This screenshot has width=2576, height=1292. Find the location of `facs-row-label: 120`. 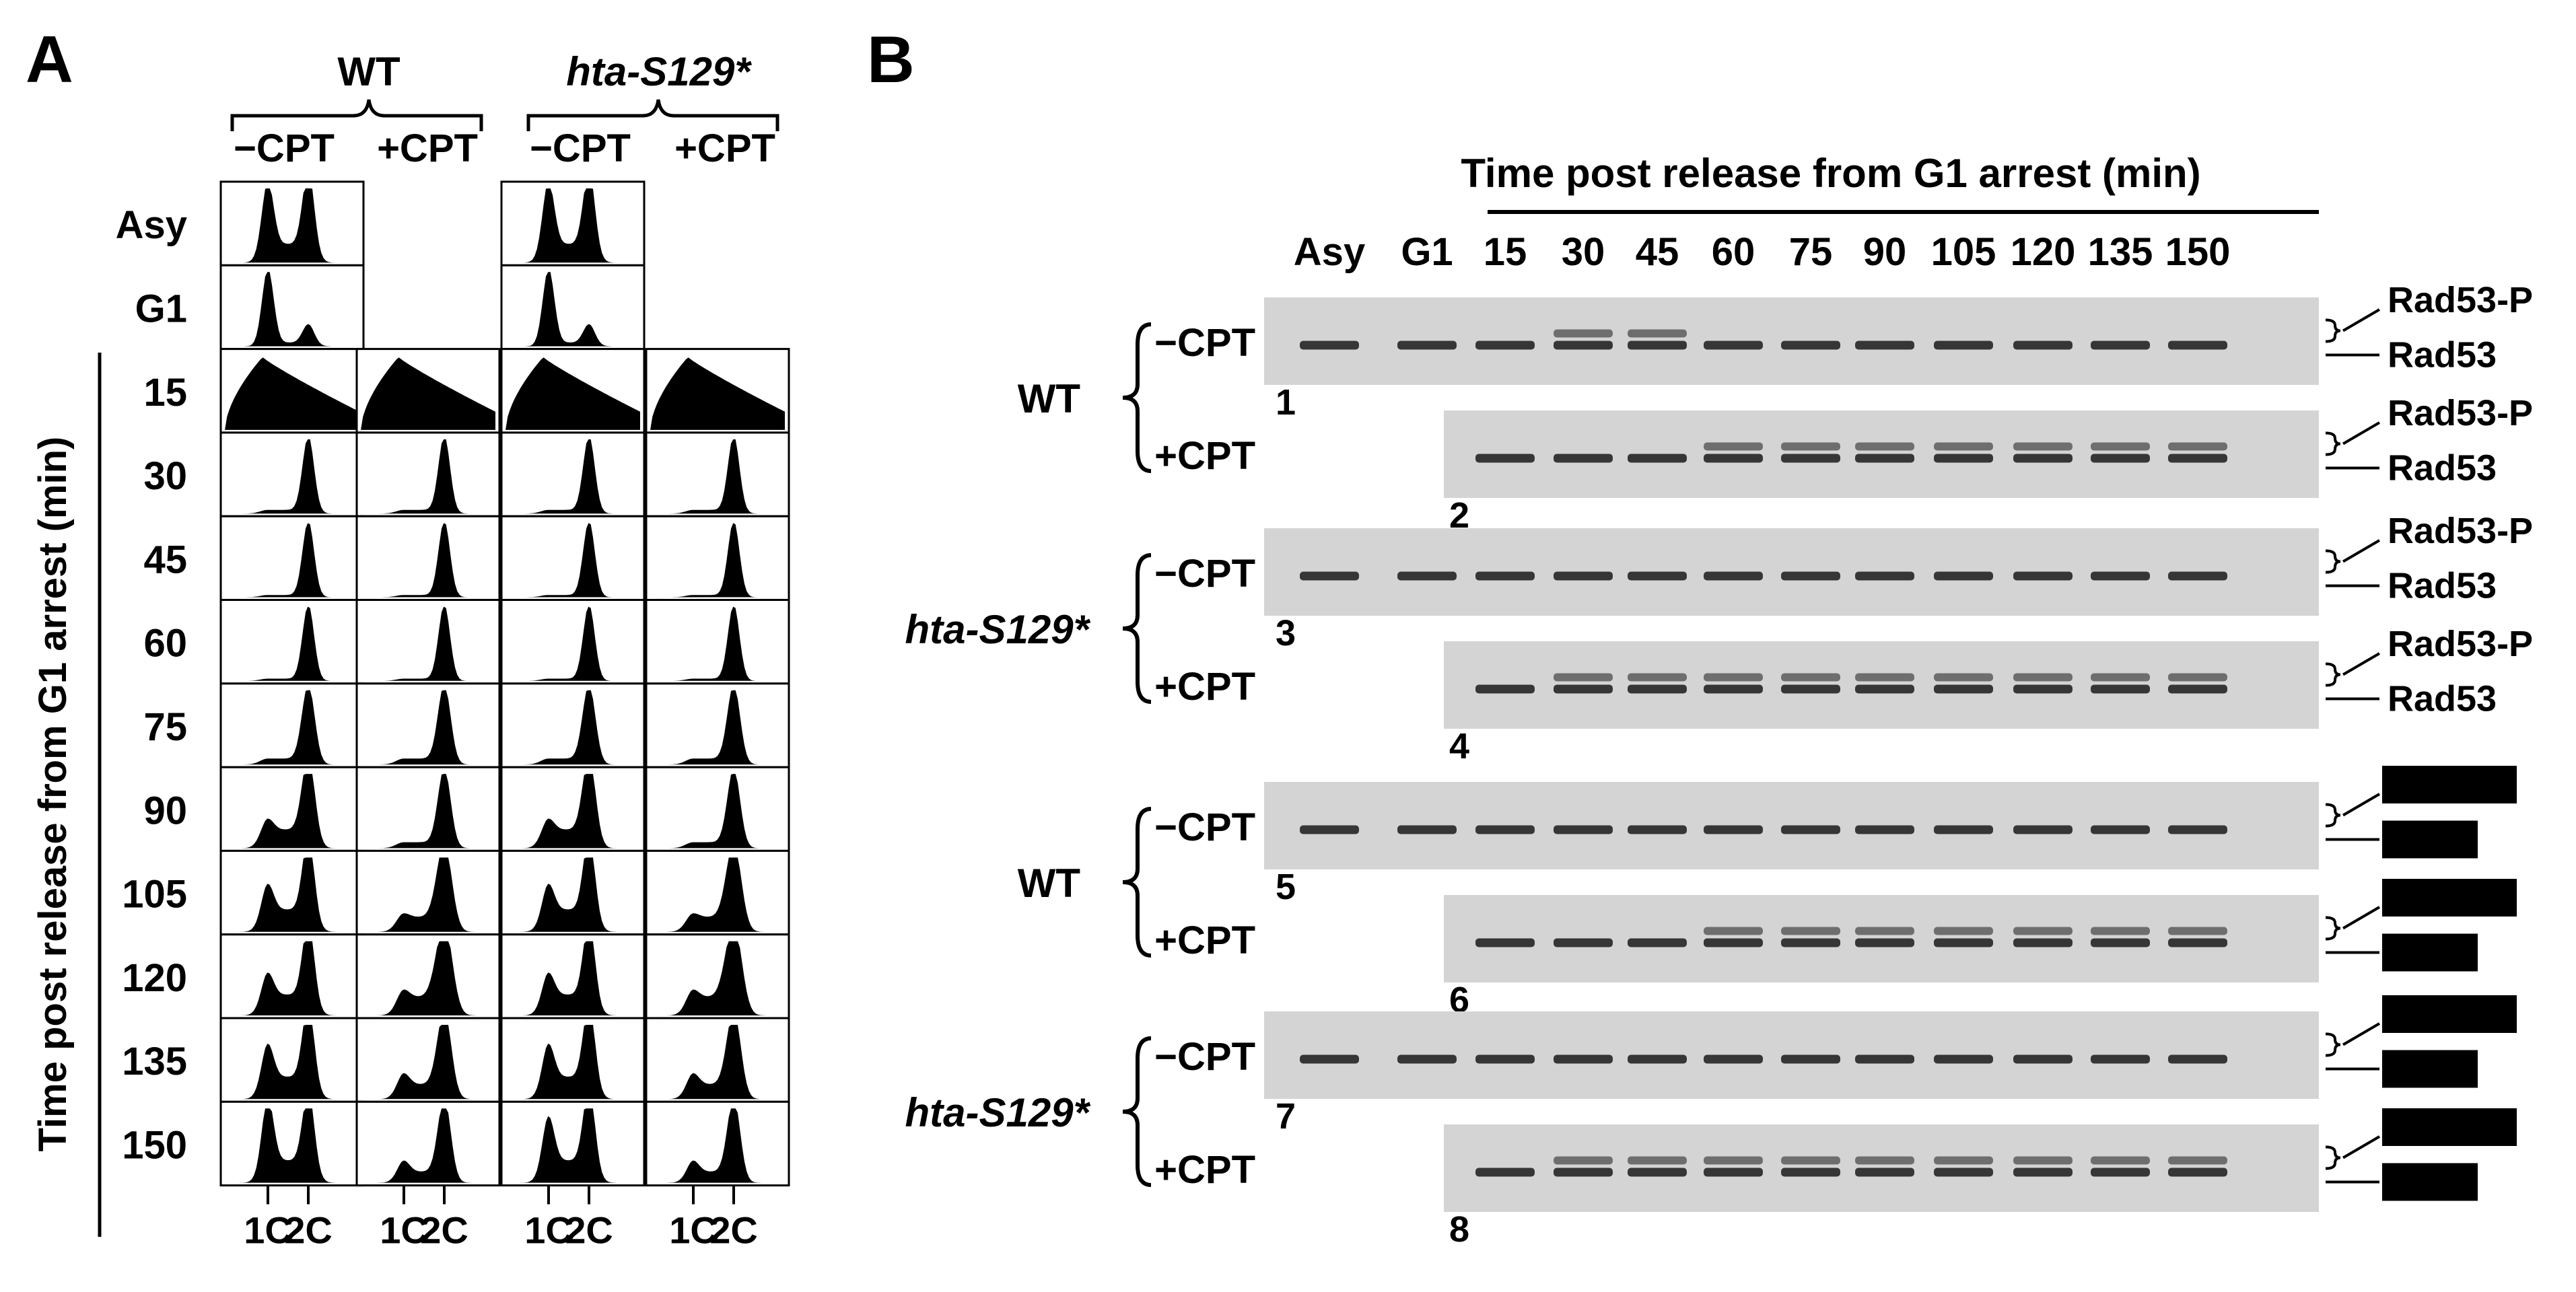

facs-row-label: 120 is located at coordinates (154, 978).